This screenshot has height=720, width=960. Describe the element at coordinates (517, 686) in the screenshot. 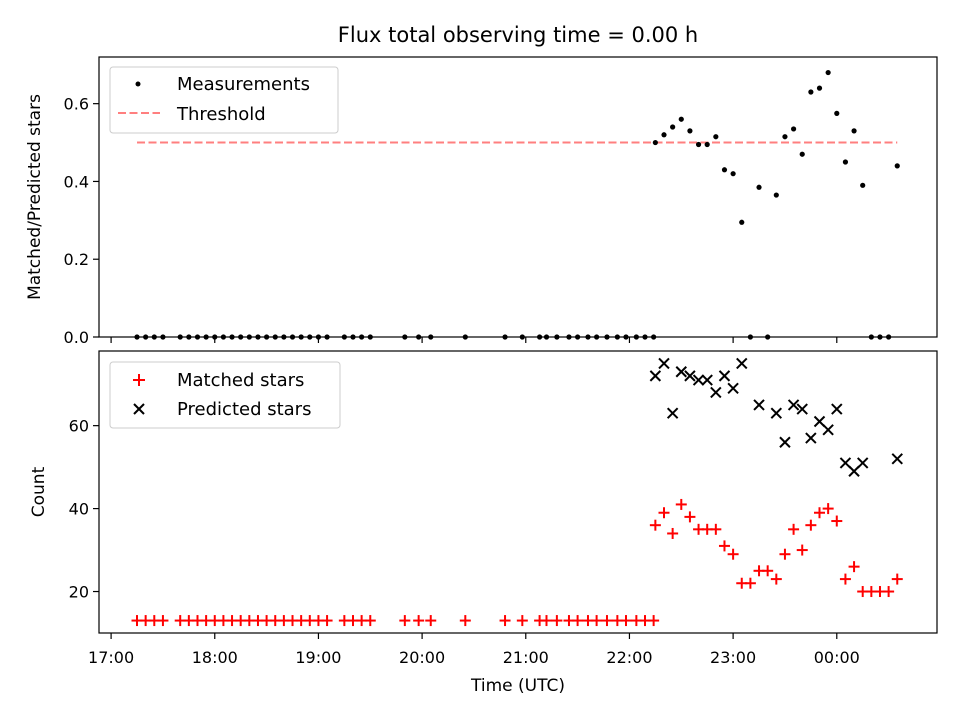

I see `x-axis-label: Time (UTC)` at that location.